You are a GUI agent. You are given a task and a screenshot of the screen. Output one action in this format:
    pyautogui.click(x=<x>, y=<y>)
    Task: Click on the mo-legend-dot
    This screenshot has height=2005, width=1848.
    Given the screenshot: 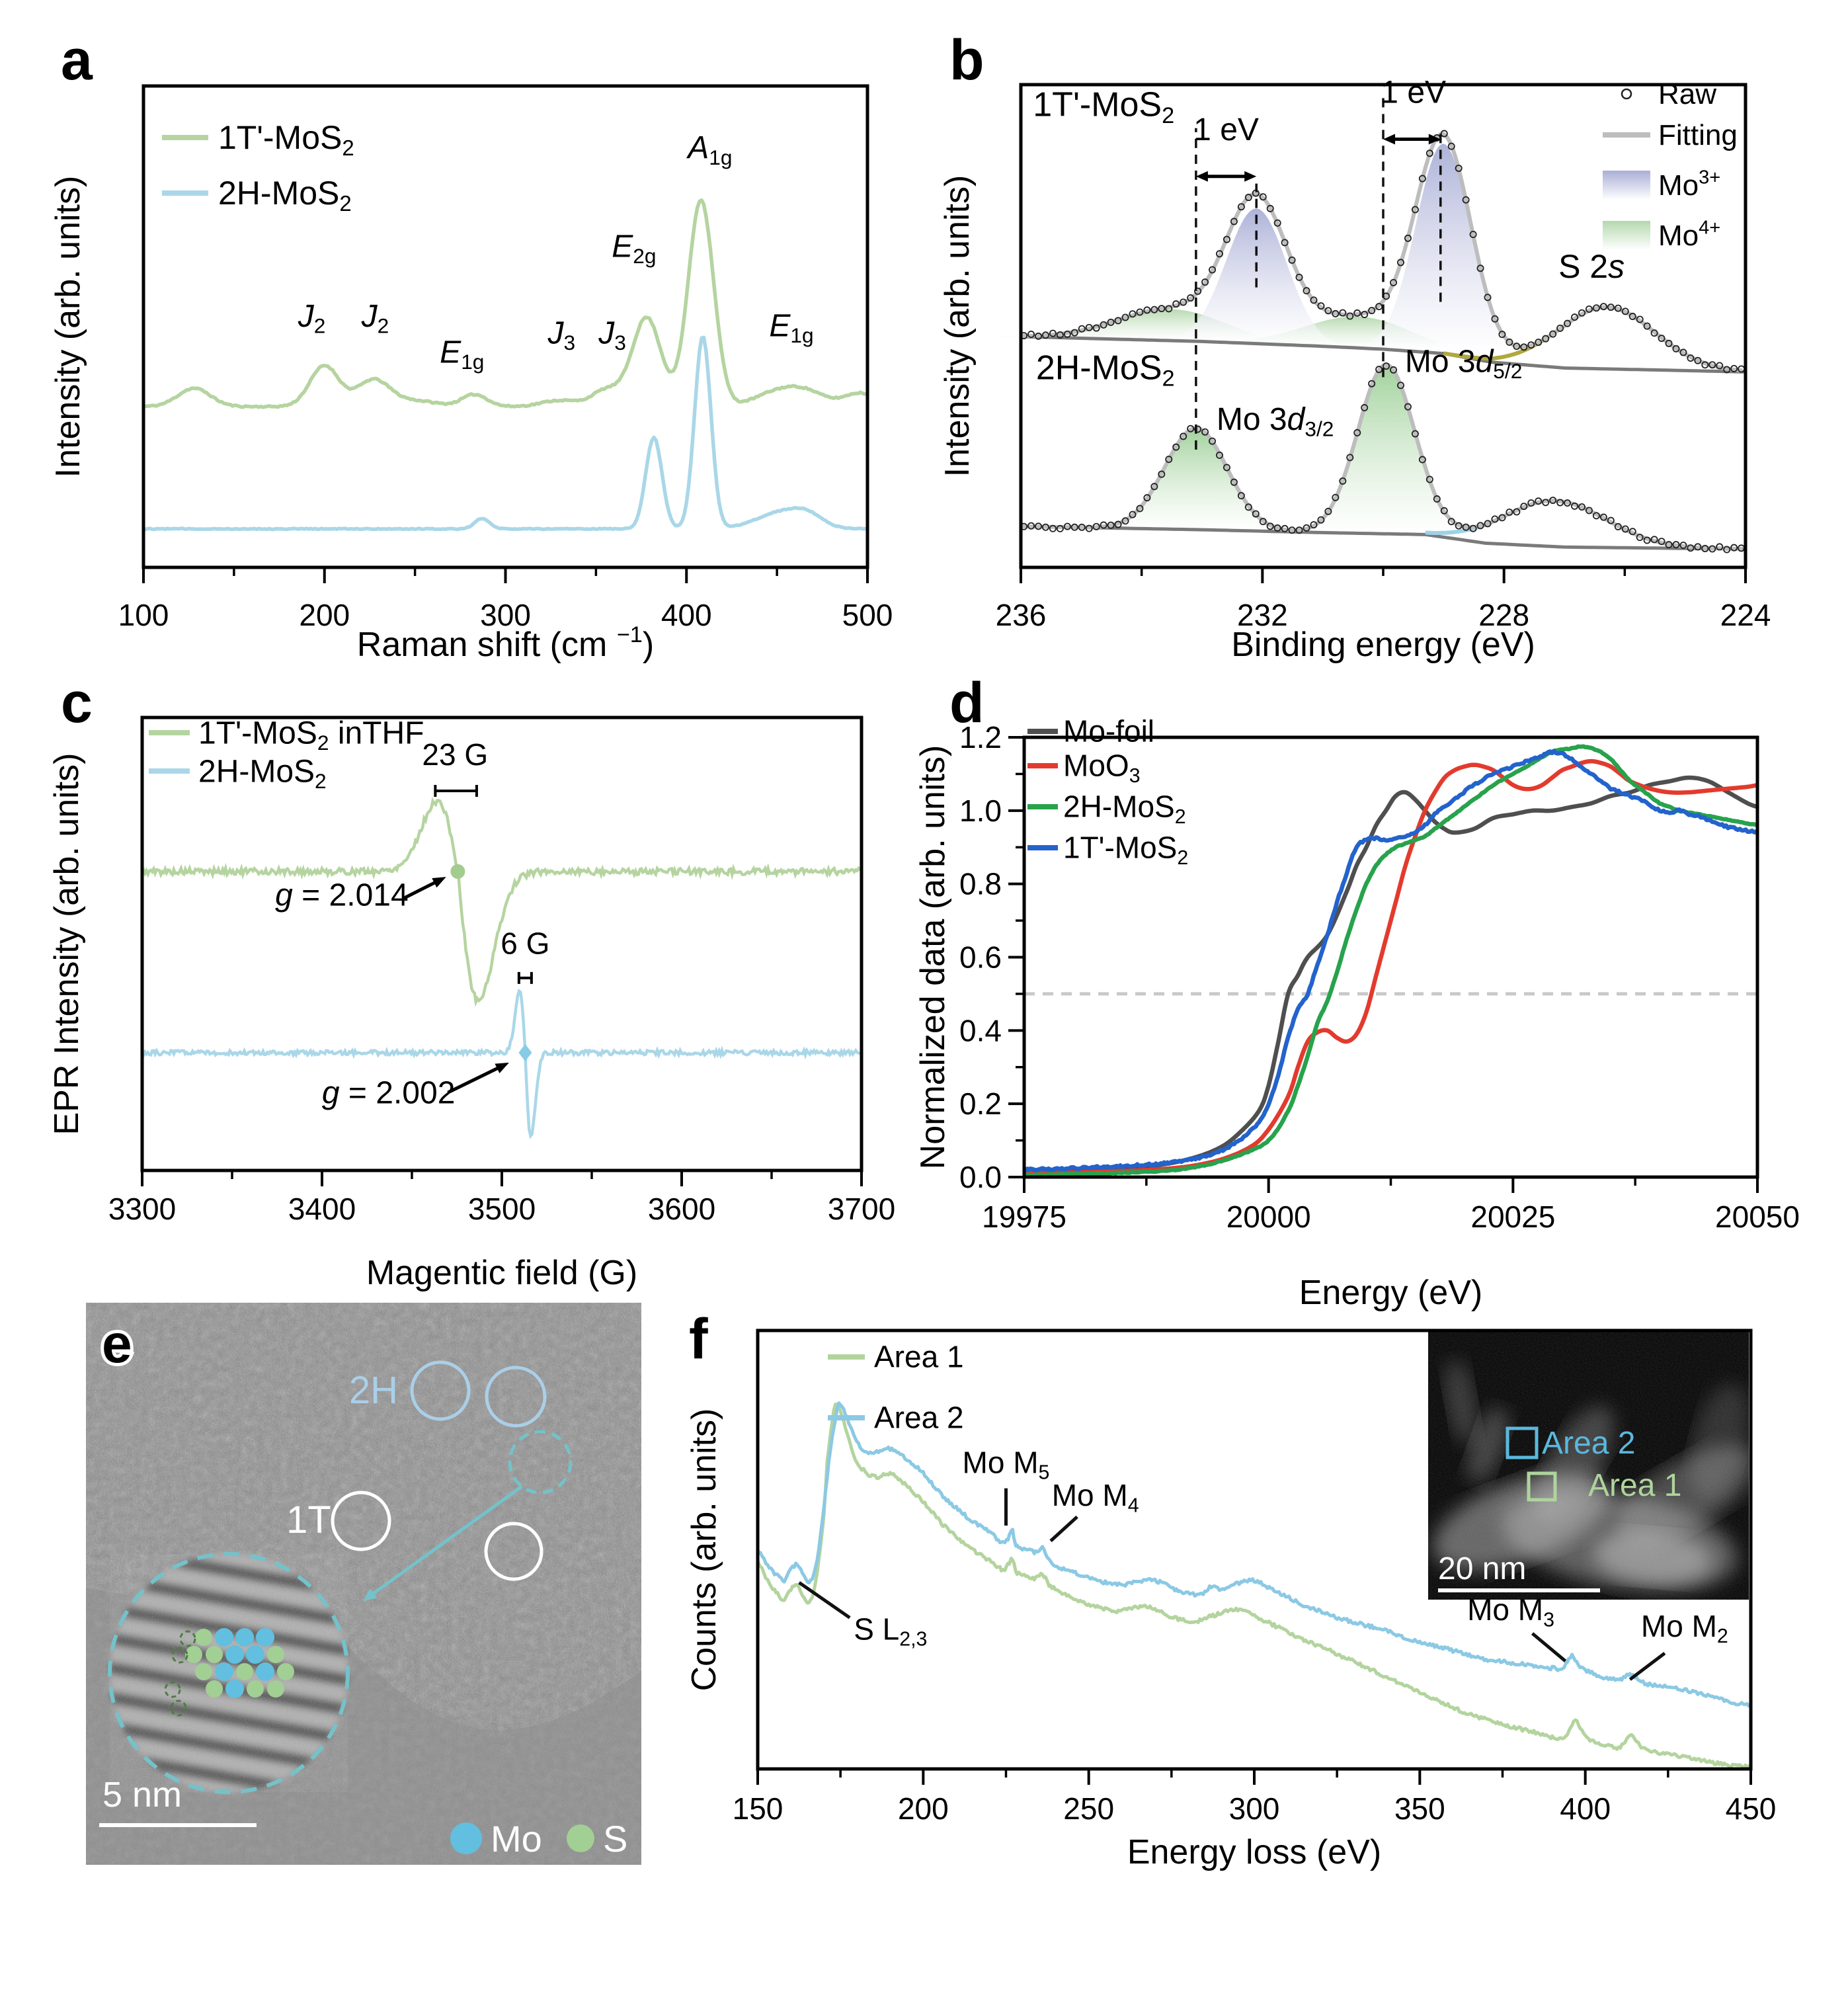 What is the action you would take?
    pyautogui.click(x=466, y=1838)
    